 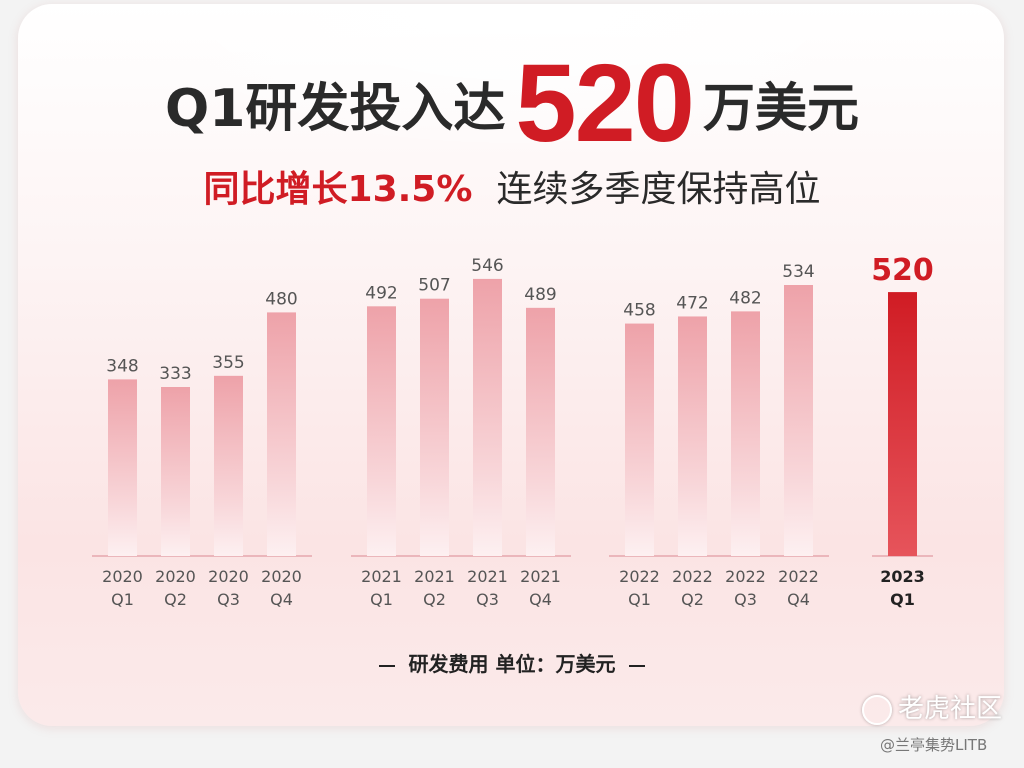 I want to click on value-label-2022-Q2: 472, so click(x=692, y=303).